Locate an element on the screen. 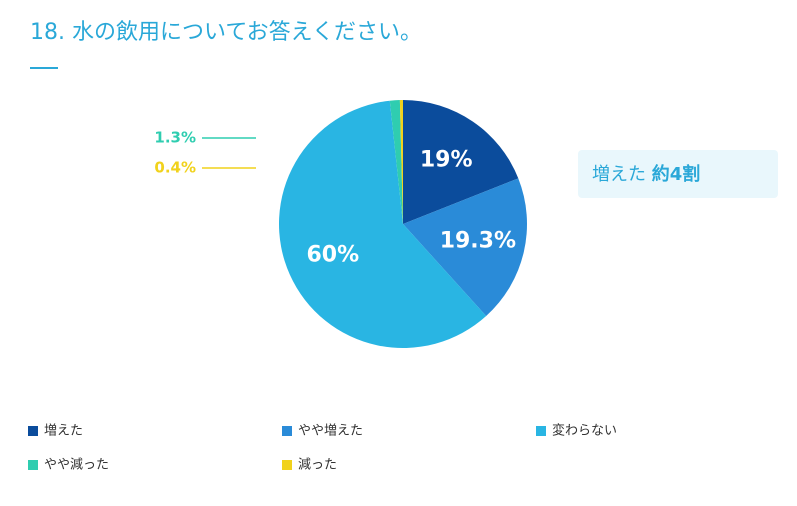  legend-label: 変わらない is located at coordinates (584, 431).